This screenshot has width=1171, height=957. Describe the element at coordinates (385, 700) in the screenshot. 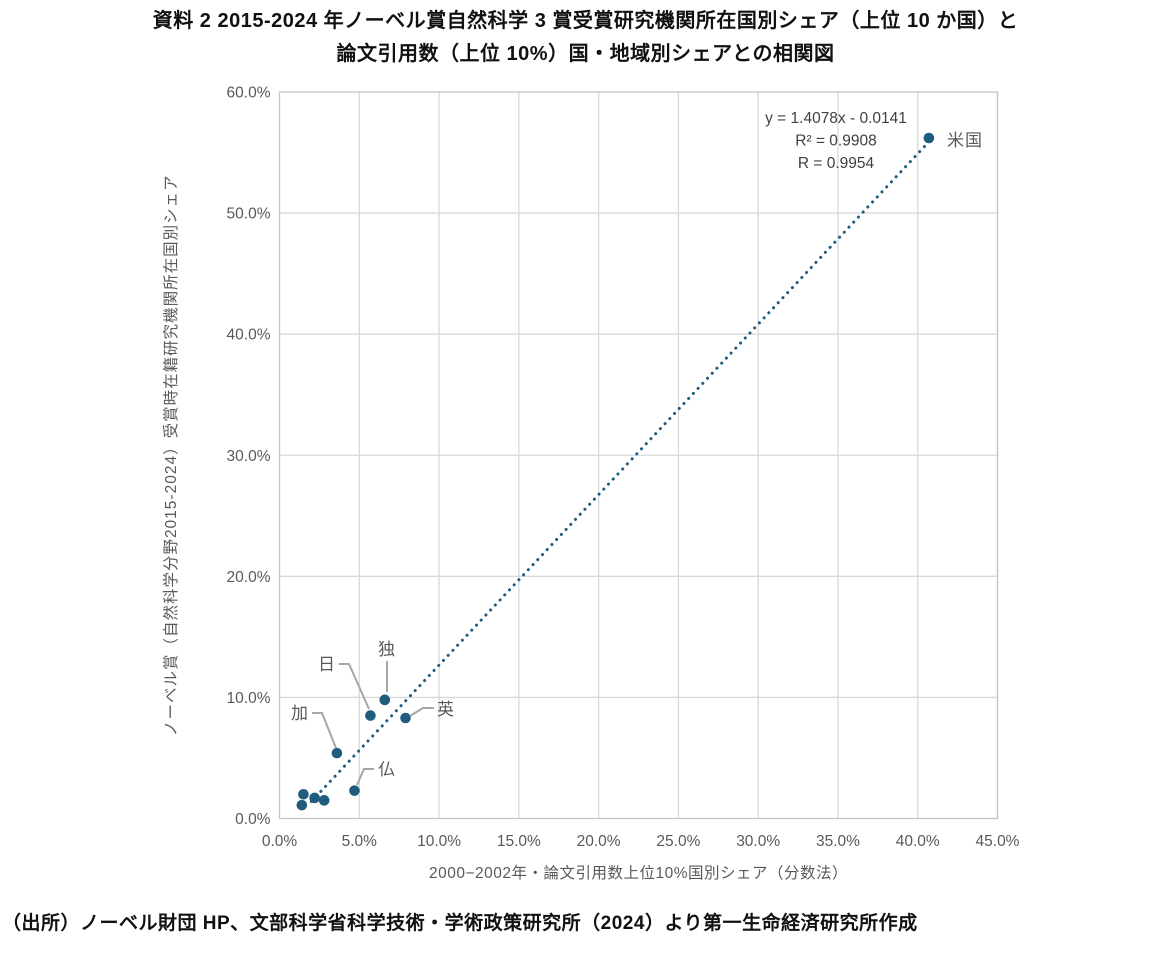

I see `data-point-独` at that location.